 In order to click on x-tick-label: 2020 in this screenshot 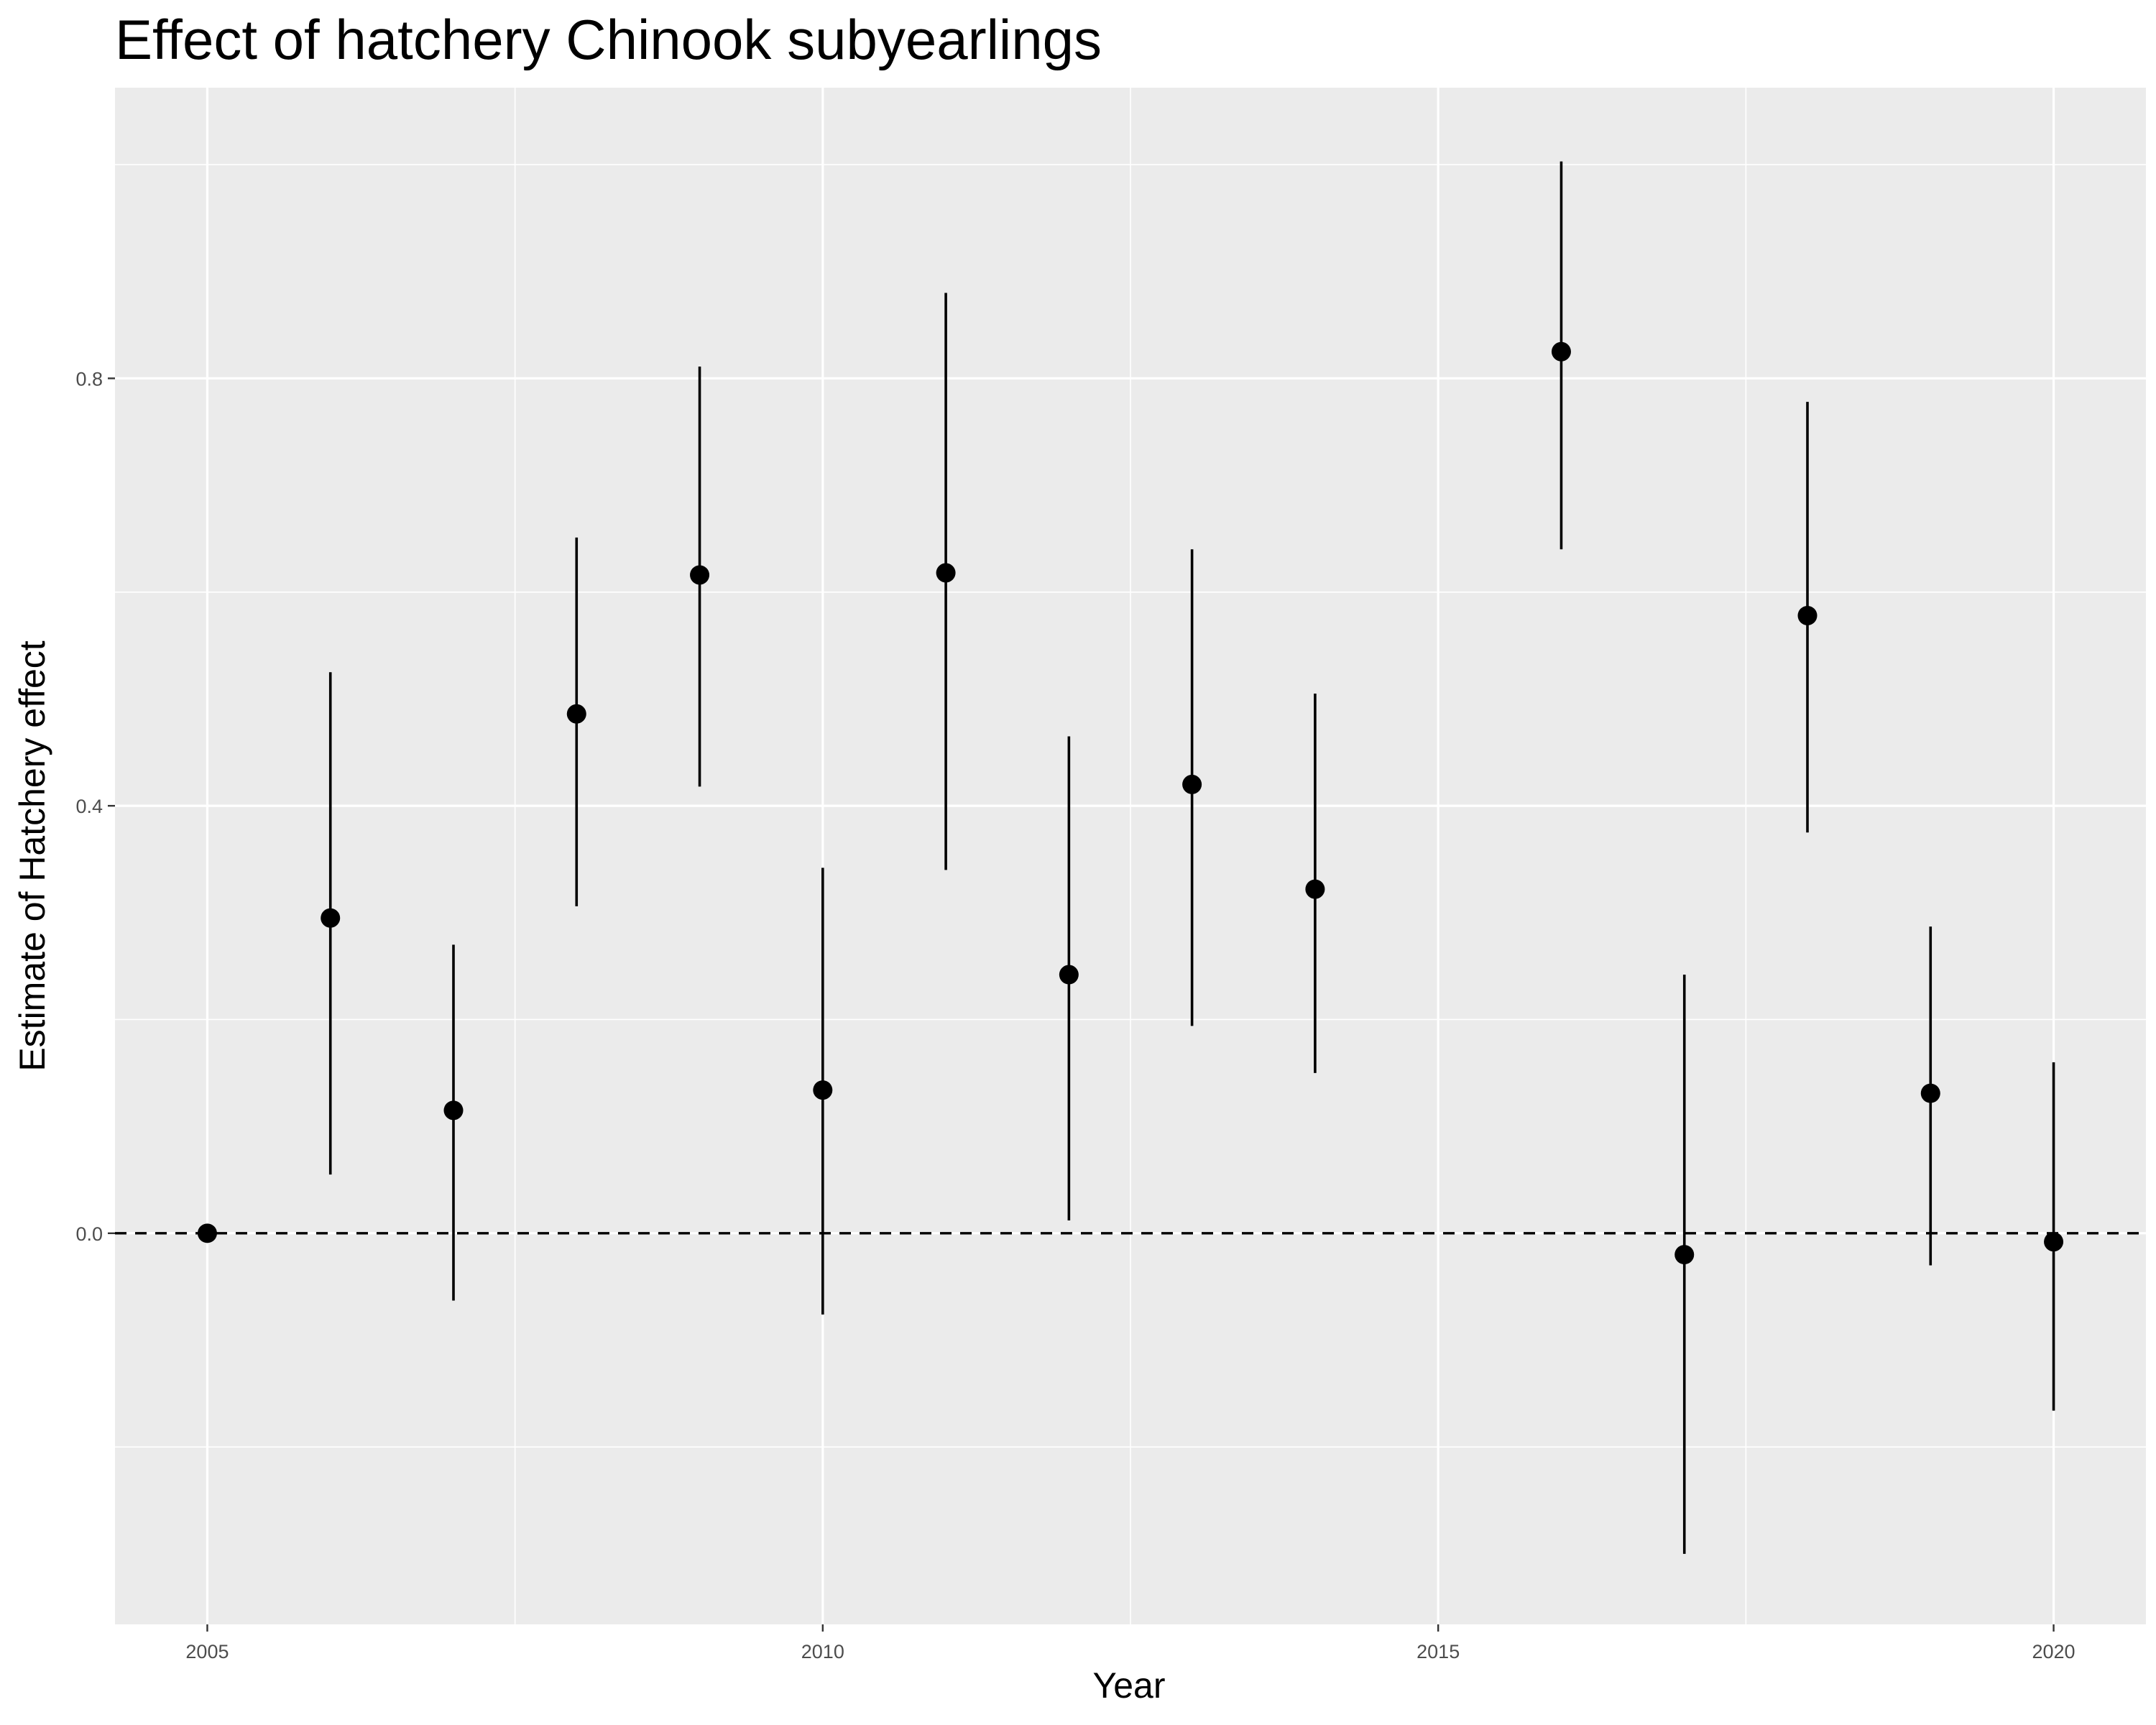, I will do `click(2054, 1651)`.